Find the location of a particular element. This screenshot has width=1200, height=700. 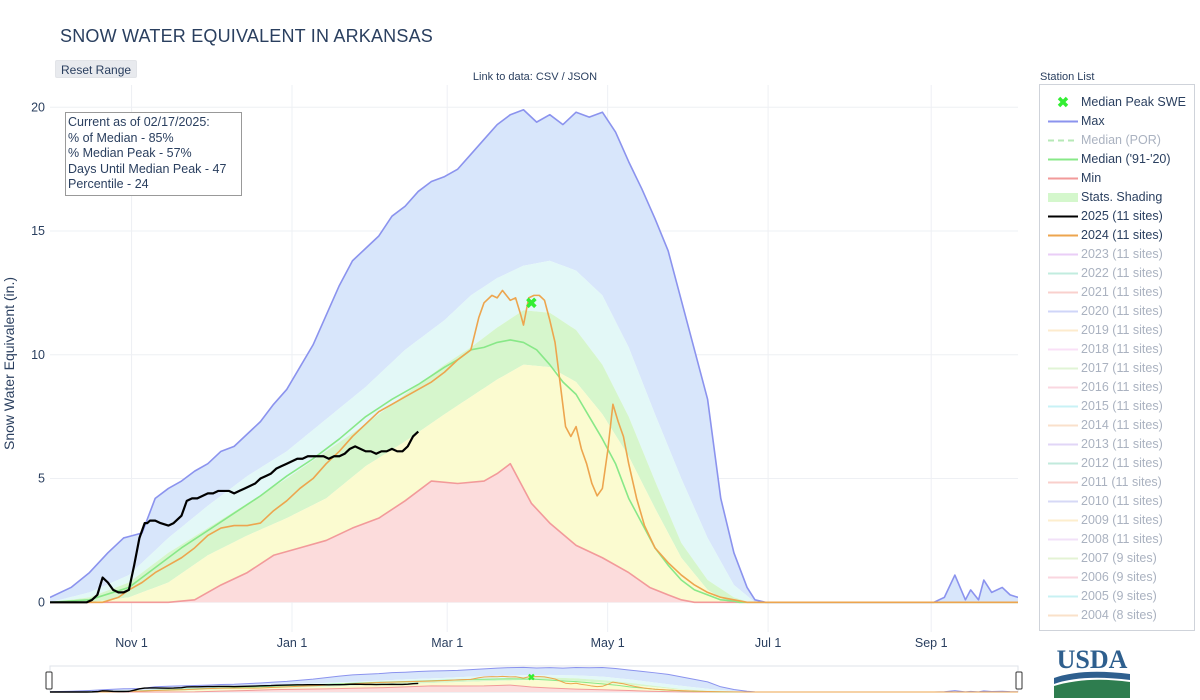

status-pct-median-peak: % Median Peak - 57% is located at coordinates (130, 153).